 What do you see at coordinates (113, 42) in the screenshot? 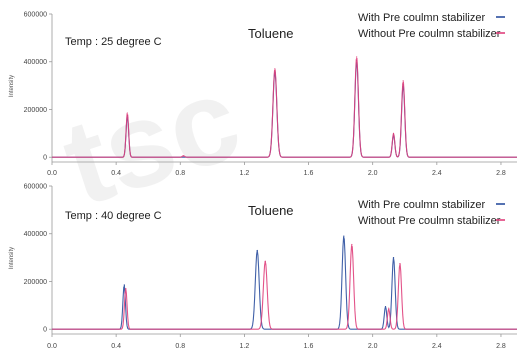
I see `temperature-annotation: Temp : 25 degree C` at bounding box center [113, 42].